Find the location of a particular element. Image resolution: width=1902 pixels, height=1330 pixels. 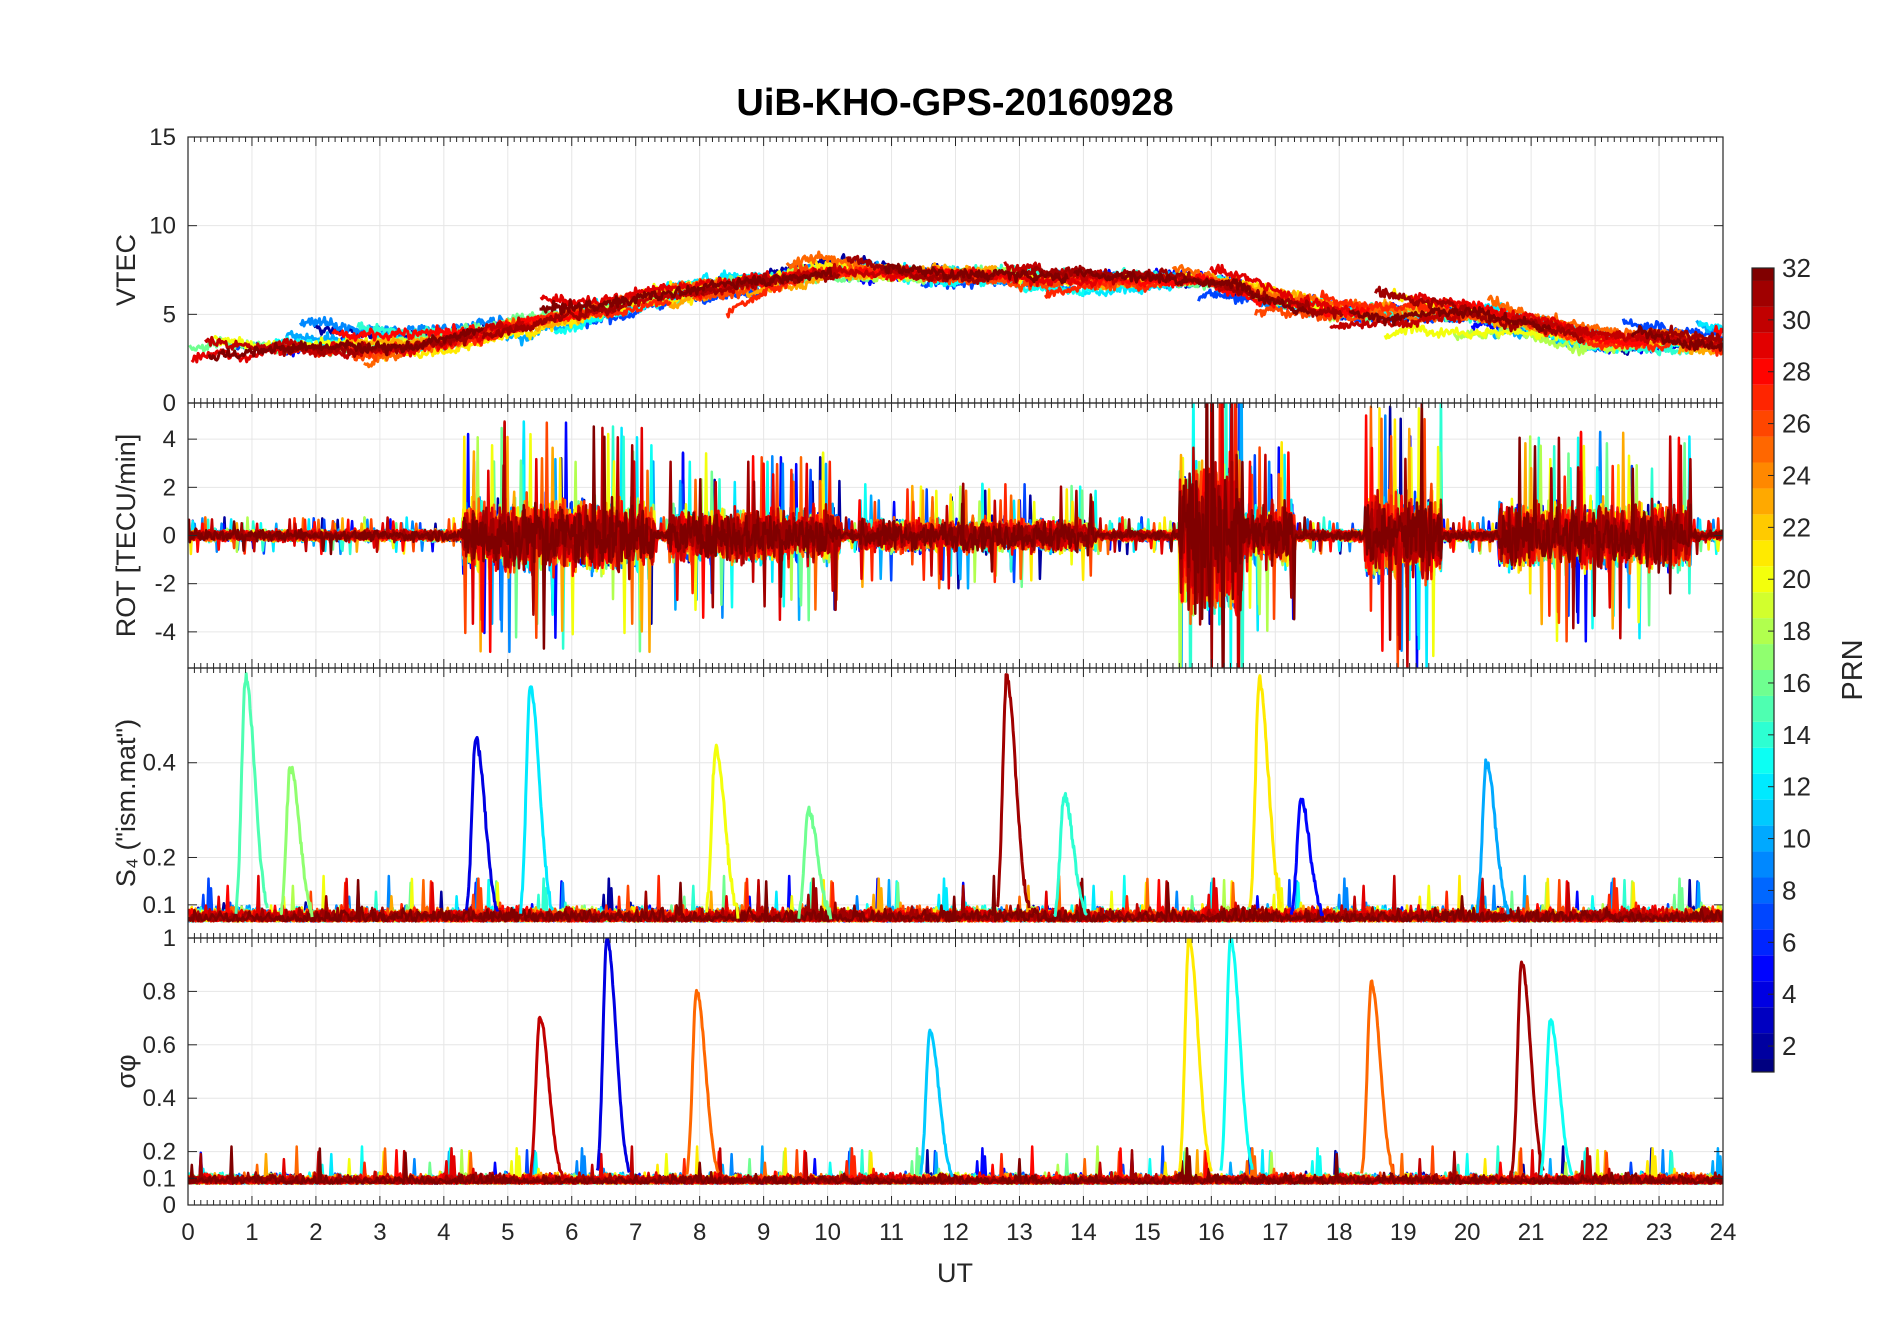

y-axis-label-4: σφ is located at coordinates (126, 1071).